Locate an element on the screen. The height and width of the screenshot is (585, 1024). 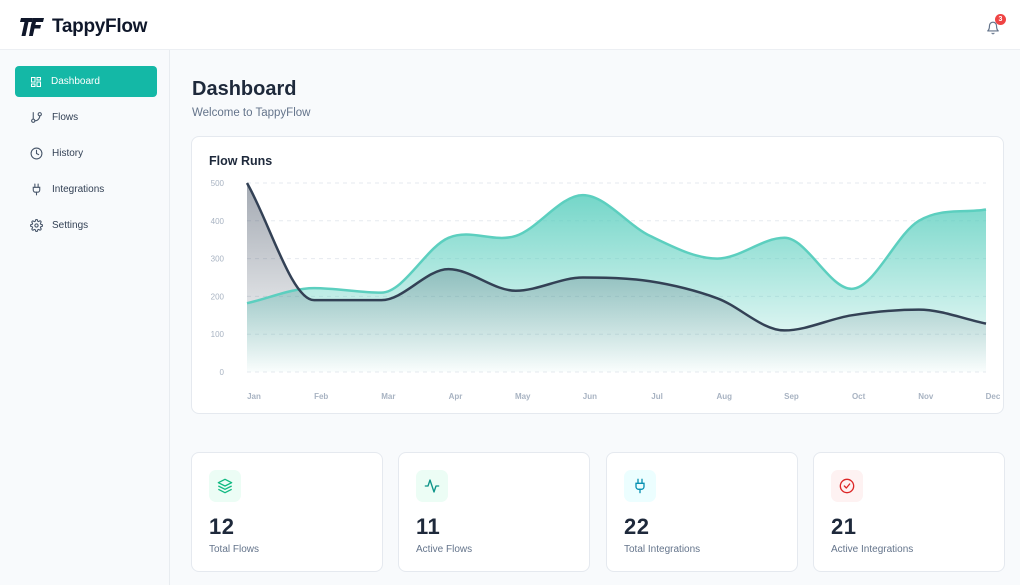
y-tick-label: 500 is located at coordinates (218, 183).